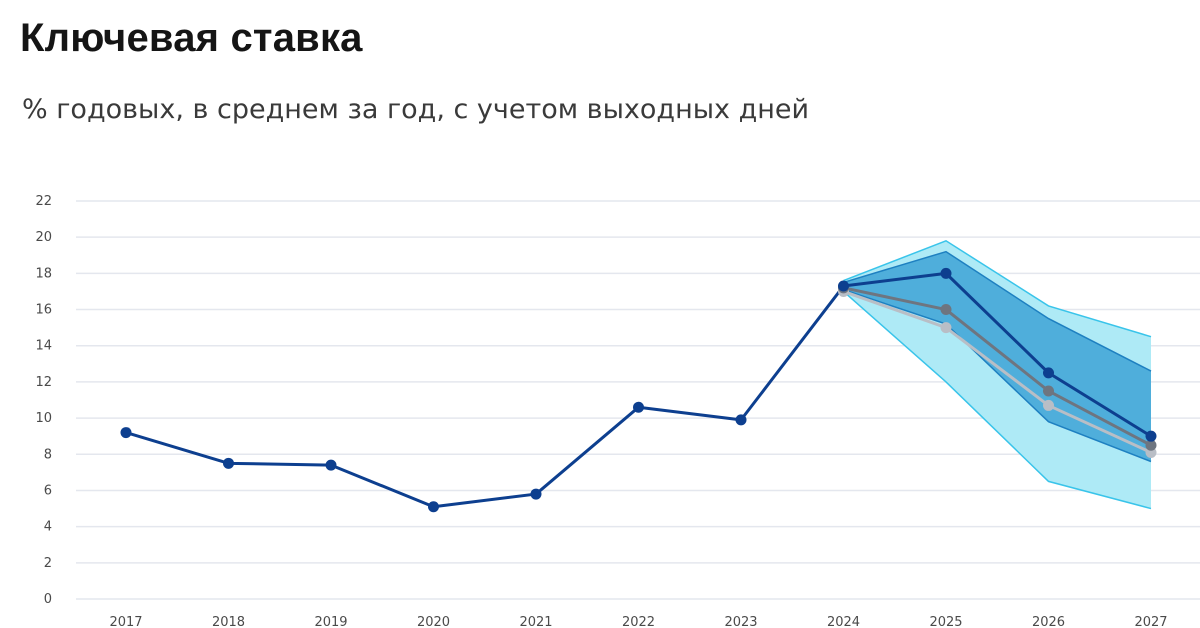  I want to click on y-tick-label: 10, so click(43, 418).